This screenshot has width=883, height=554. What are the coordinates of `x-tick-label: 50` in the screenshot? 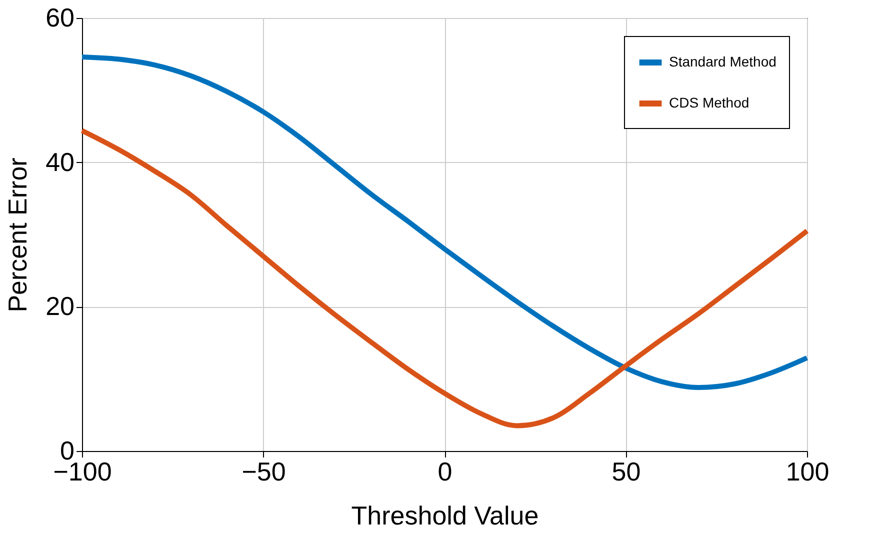 It's located at (626, 471).